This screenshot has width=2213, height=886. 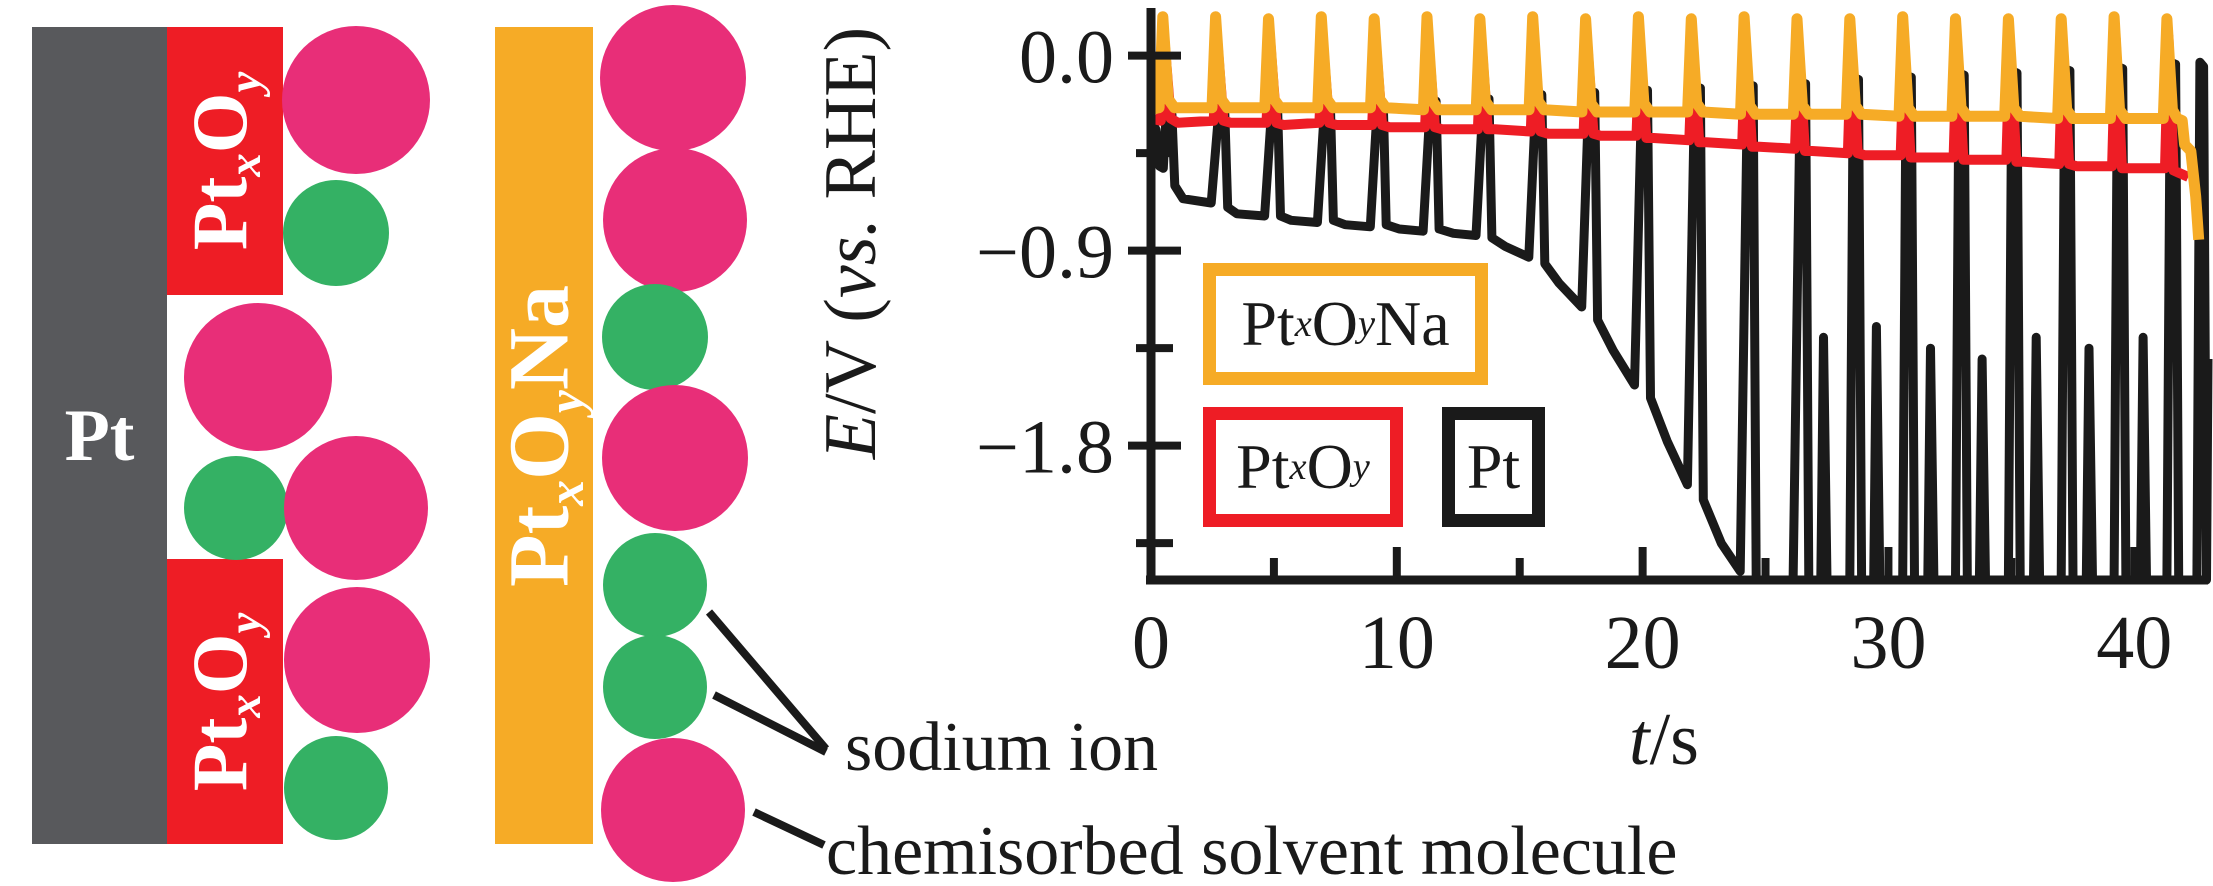 What do you see at coordinates (851, 436) in the screenshot?
I see `label-text: E` at bounding box center [851, 436].